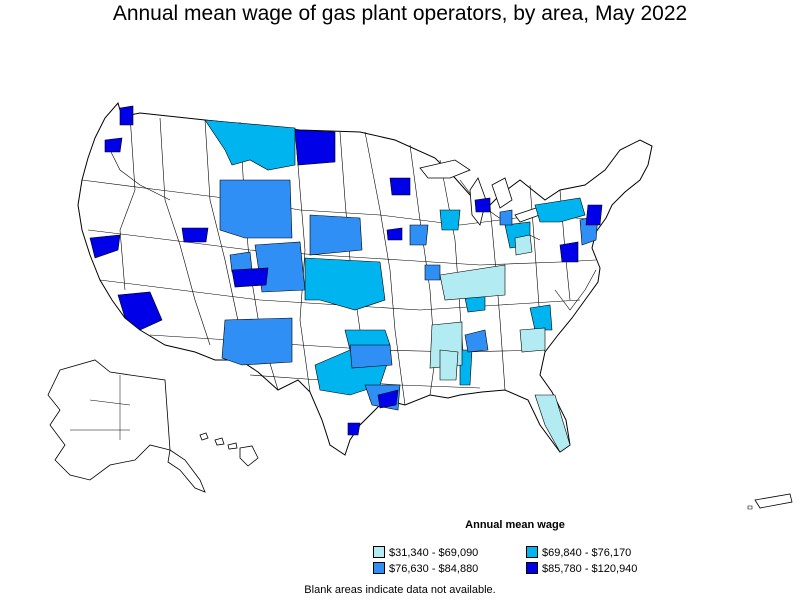  Describe the element at coordinates (186, 471) in the screenshot. I see `alaska-panhandle` at that location.